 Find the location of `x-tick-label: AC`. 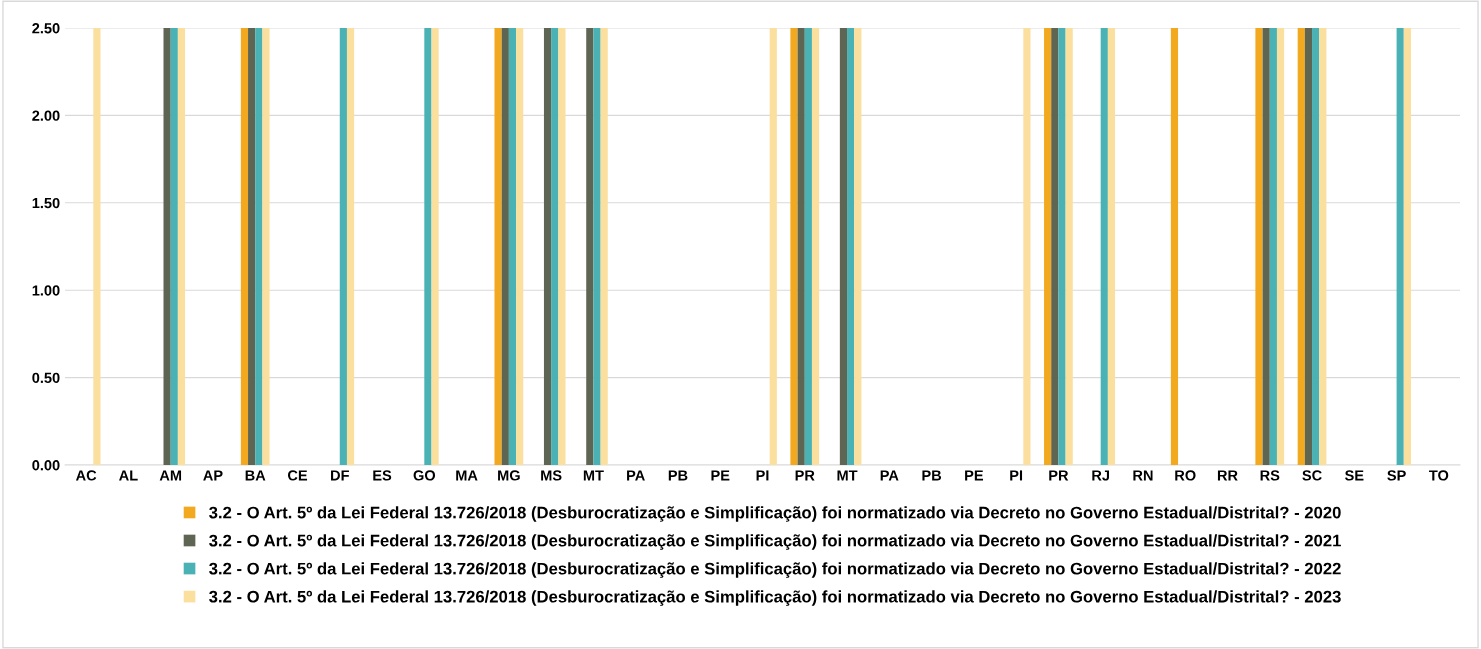

x-tick-label: AC is located at coordinates (86, 475).